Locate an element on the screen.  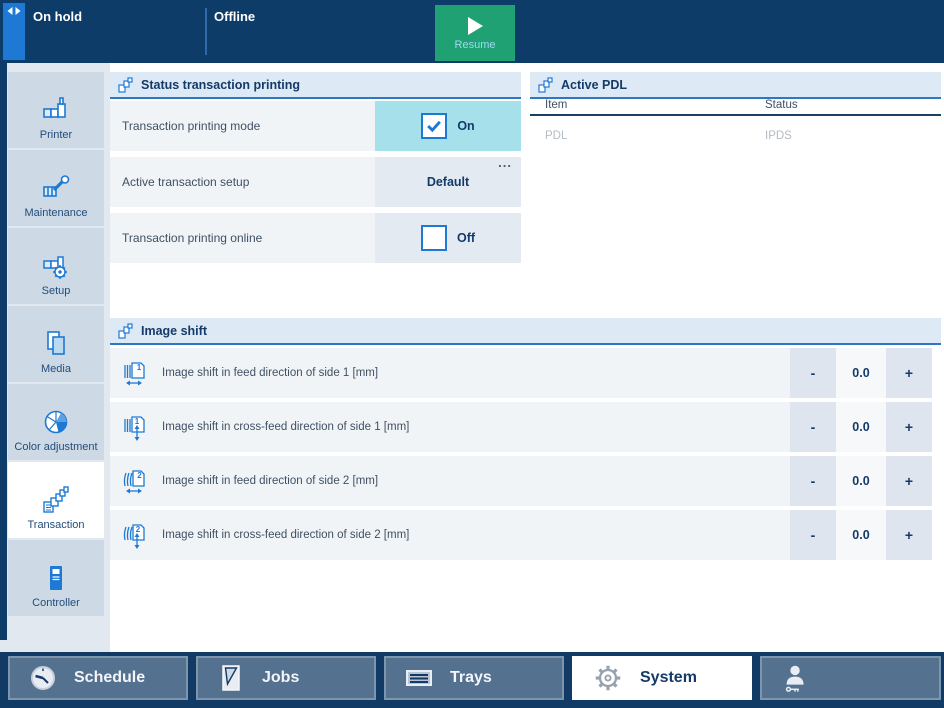
sidebar-item-transaction: Transaction is located at coordinates (56, 500).